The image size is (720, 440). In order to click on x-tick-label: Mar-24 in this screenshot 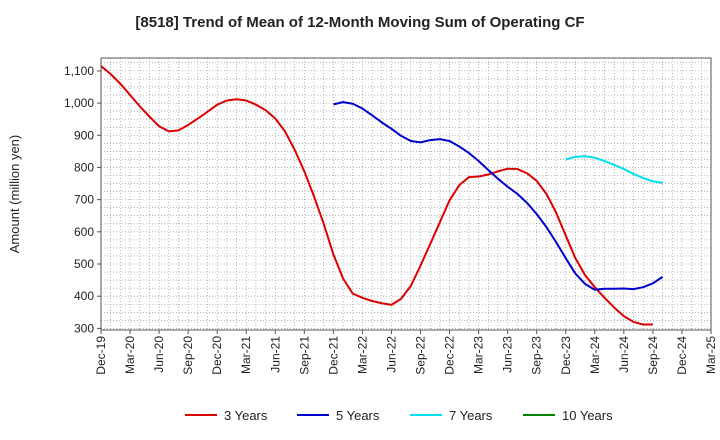, I will do `click(595, 355)`.